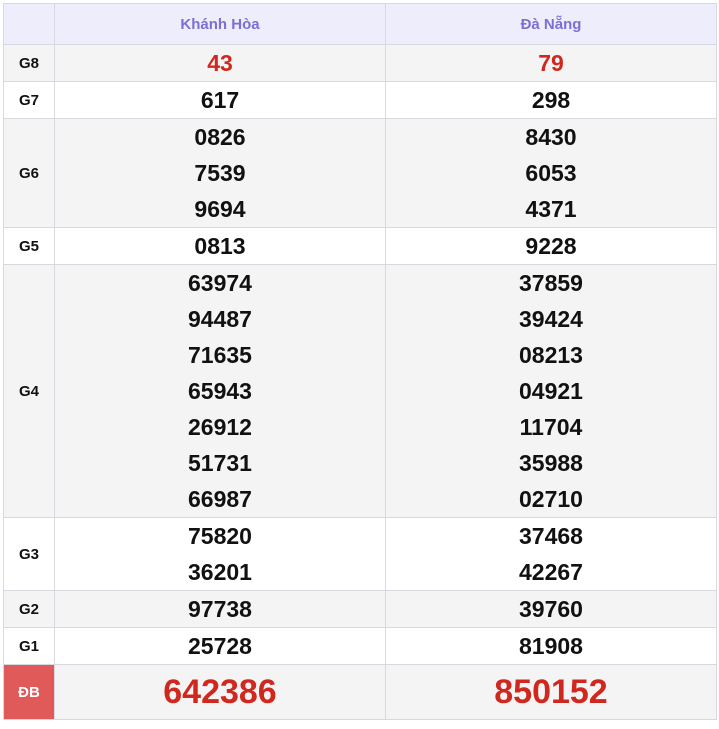  I want to click on prize-label: G3, so click(29, 554).